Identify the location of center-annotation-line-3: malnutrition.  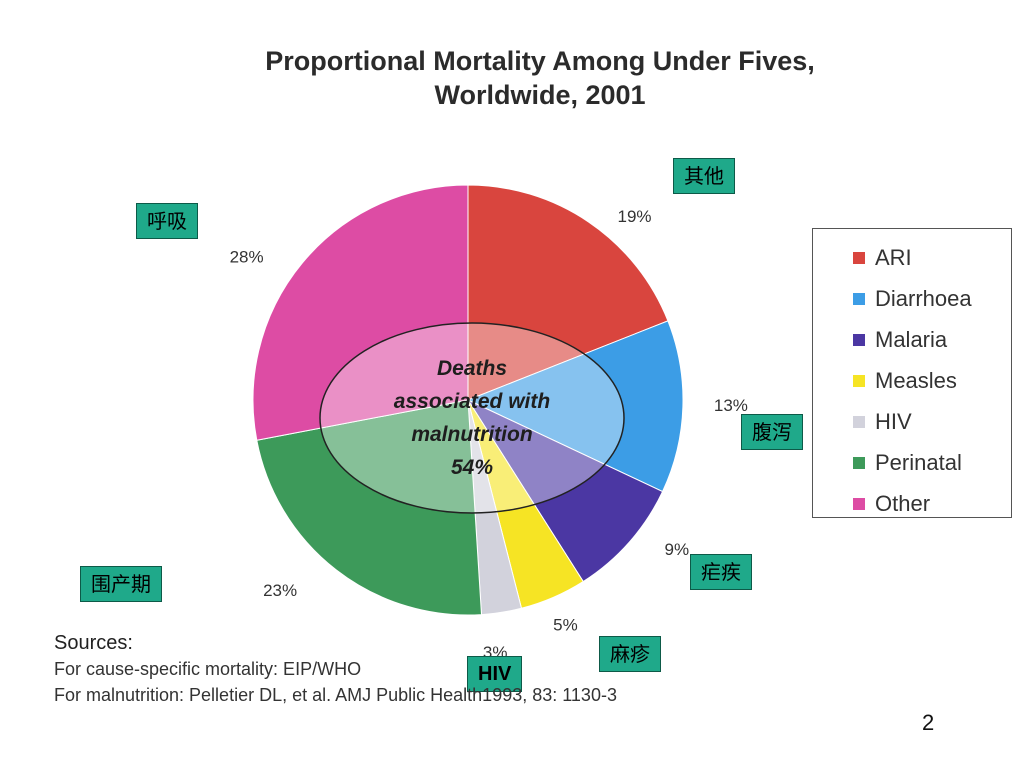
(471, 434).